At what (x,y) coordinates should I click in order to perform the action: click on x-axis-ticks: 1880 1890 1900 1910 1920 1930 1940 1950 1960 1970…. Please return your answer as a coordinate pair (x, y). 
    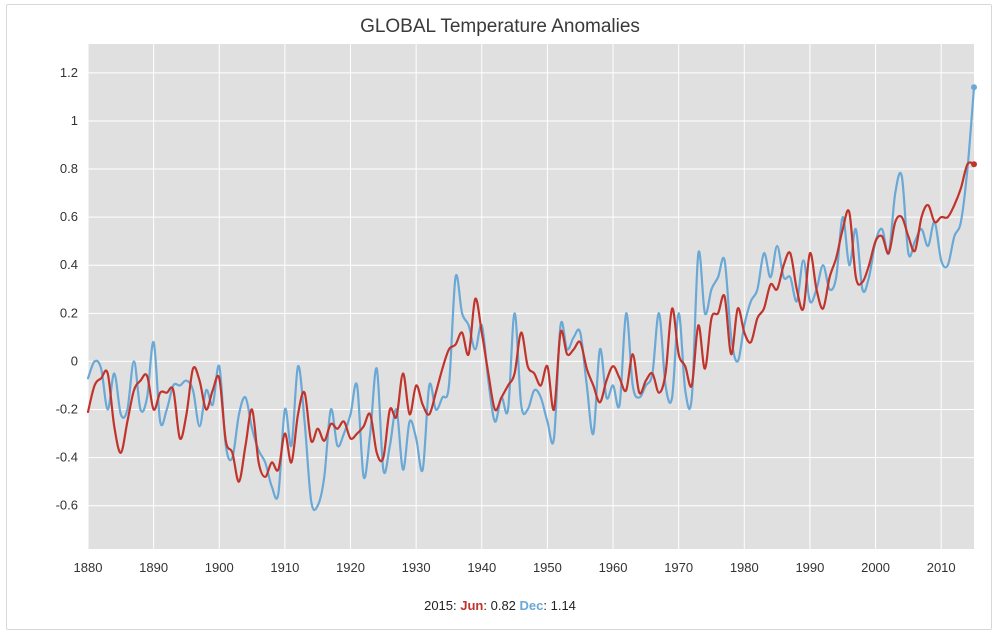
    Looking at the image, I should click on (515, 567).